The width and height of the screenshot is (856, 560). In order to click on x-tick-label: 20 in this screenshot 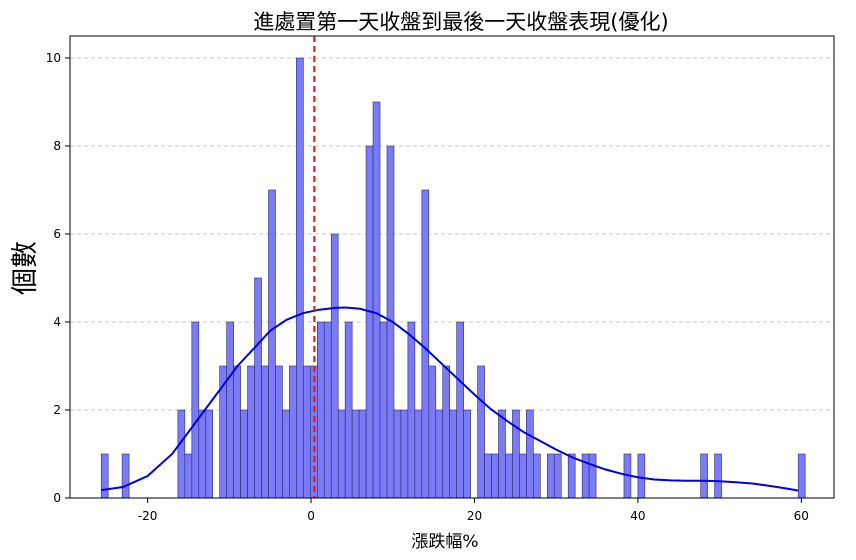, I will do `click(474, 516)`.